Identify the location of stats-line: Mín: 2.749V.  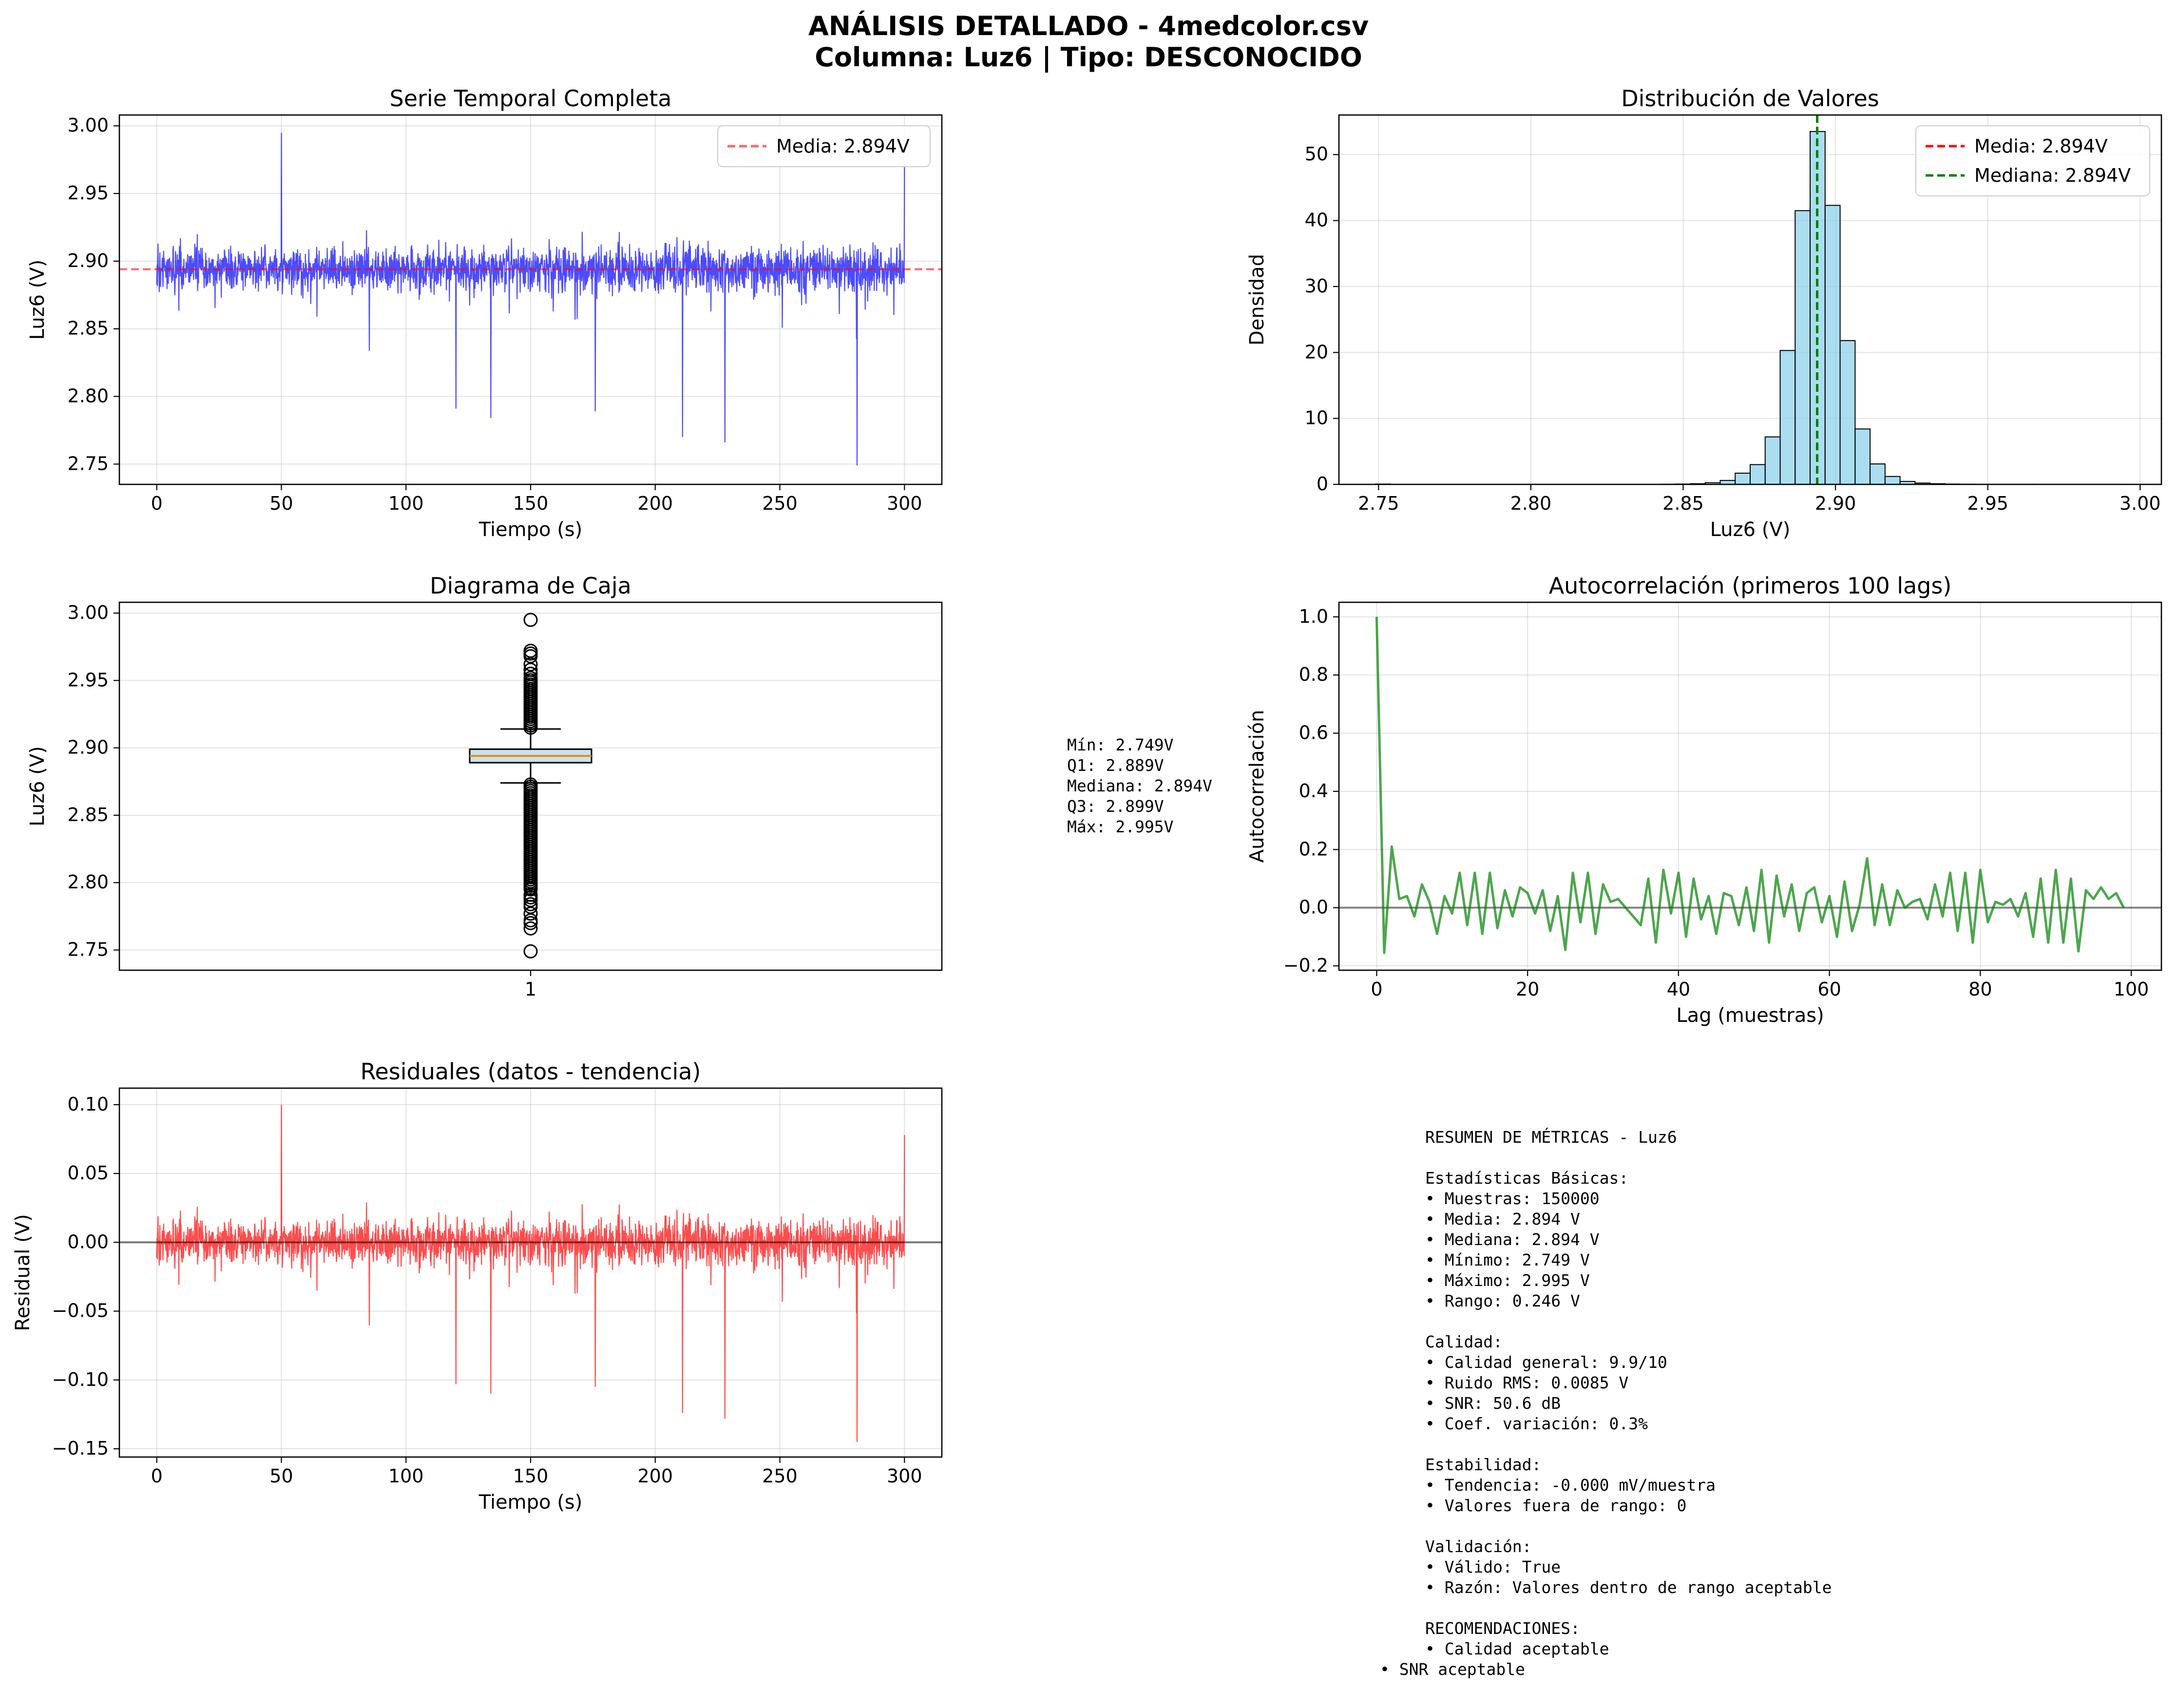
(1120, 744).